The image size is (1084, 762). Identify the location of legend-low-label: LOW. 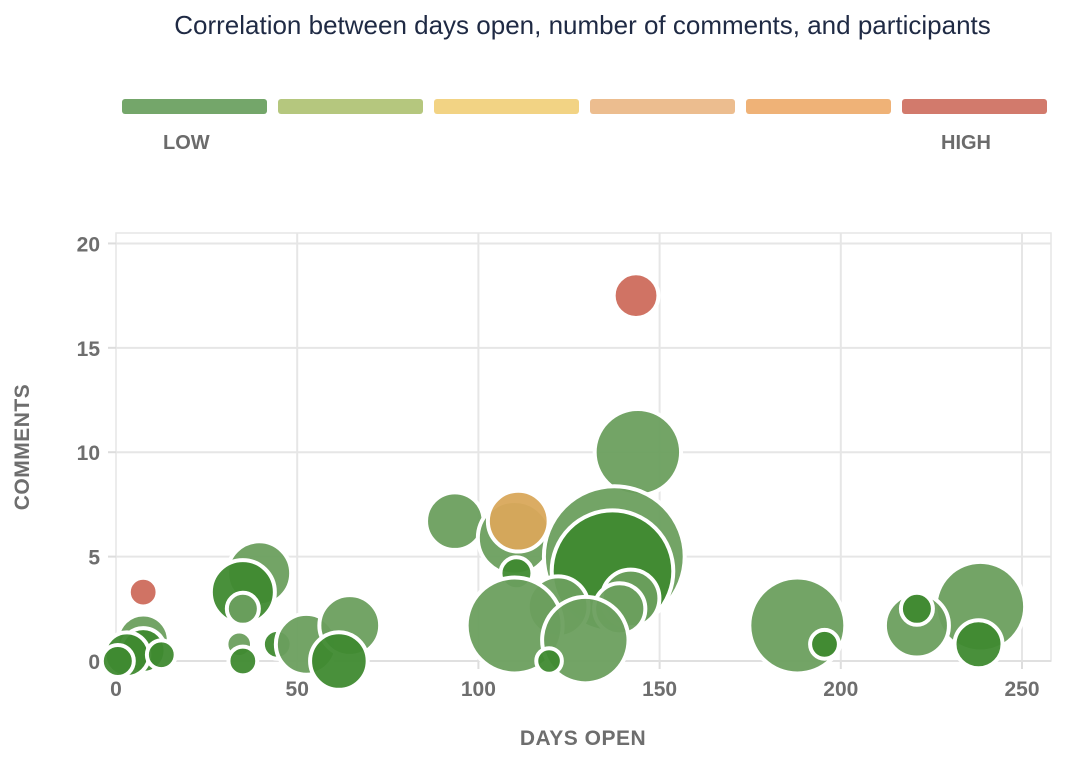
(186, 143).